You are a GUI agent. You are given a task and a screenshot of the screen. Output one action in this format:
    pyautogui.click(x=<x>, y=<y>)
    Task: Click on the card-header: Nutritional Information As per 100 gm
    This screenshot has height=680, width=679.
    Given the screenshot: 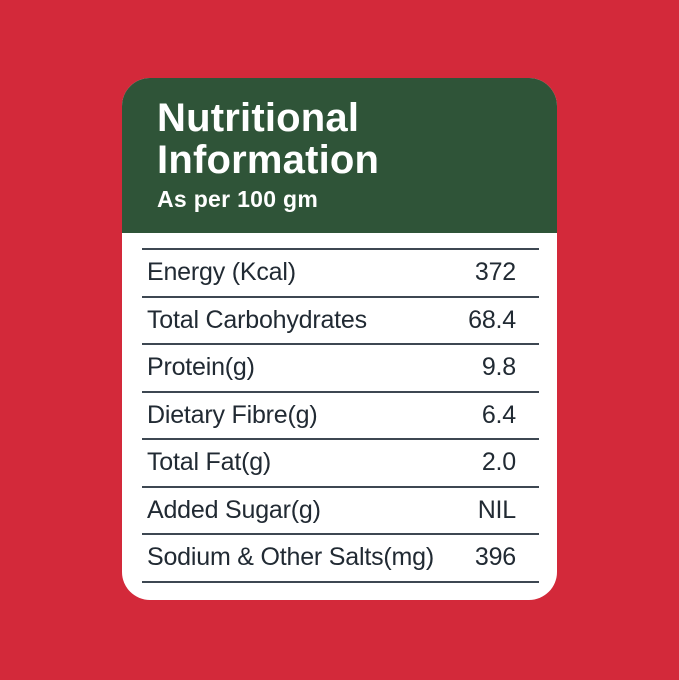 What is the action you would take?
    pyautogui.click(x=339, y=155)
    